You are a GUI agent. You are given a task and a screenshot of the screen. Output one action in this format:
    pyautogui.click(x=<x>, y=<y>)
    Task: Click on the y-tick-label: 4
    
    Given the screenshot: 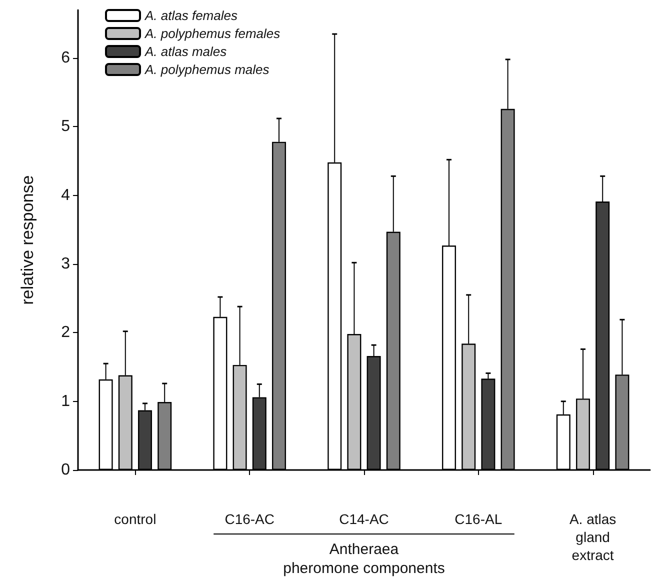 What is the action you would take?
    pyautogui.click(x=65, y=195)
    